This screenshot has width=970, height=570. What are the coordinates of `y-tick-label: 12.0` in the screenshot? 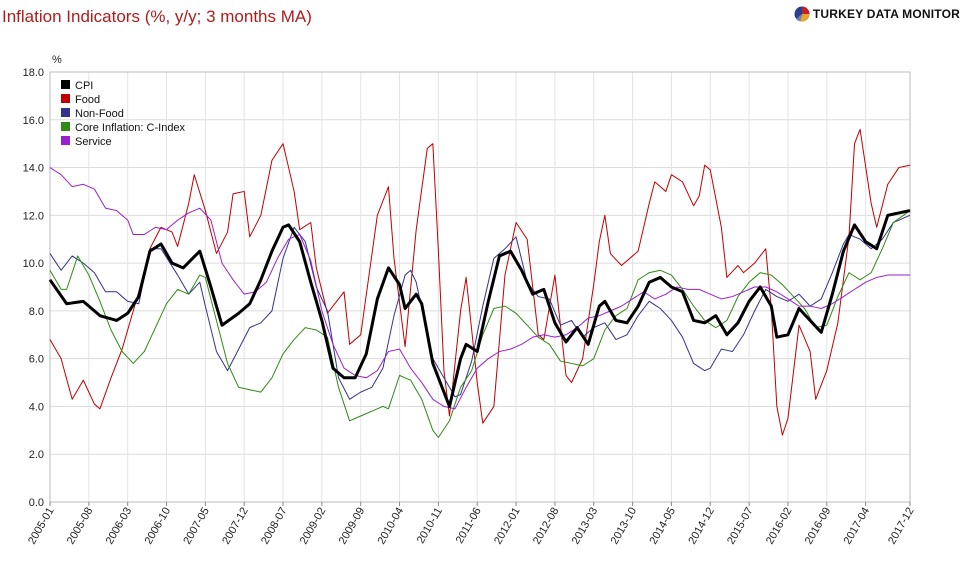 It's located at (33, 216).